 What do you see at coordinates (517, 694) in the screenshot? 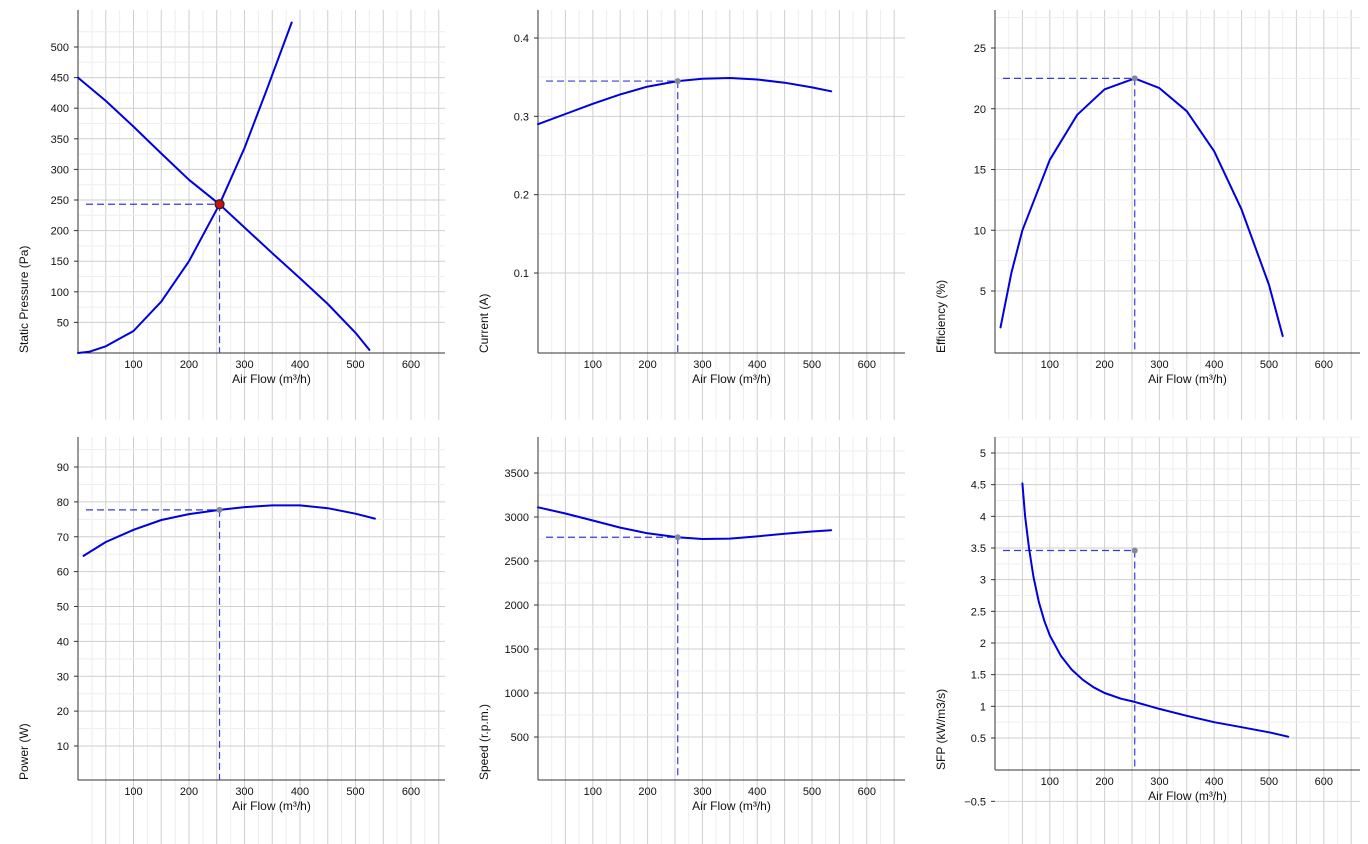
I see `y-tick-label: 1000` at bounding box center [517, 694].